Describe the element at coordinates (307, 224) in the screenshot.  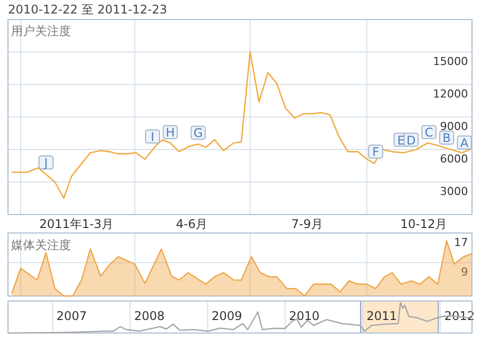
I see `x-tick-label: 7-9月` at that location.